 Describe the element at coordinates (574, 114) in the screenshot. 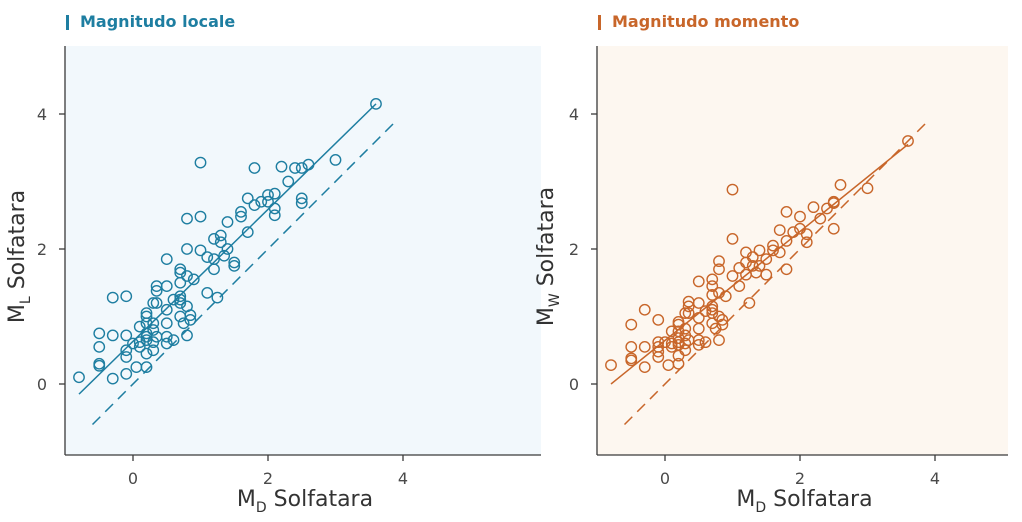

I see `chart-2-y-tick-label: 4` at that location.